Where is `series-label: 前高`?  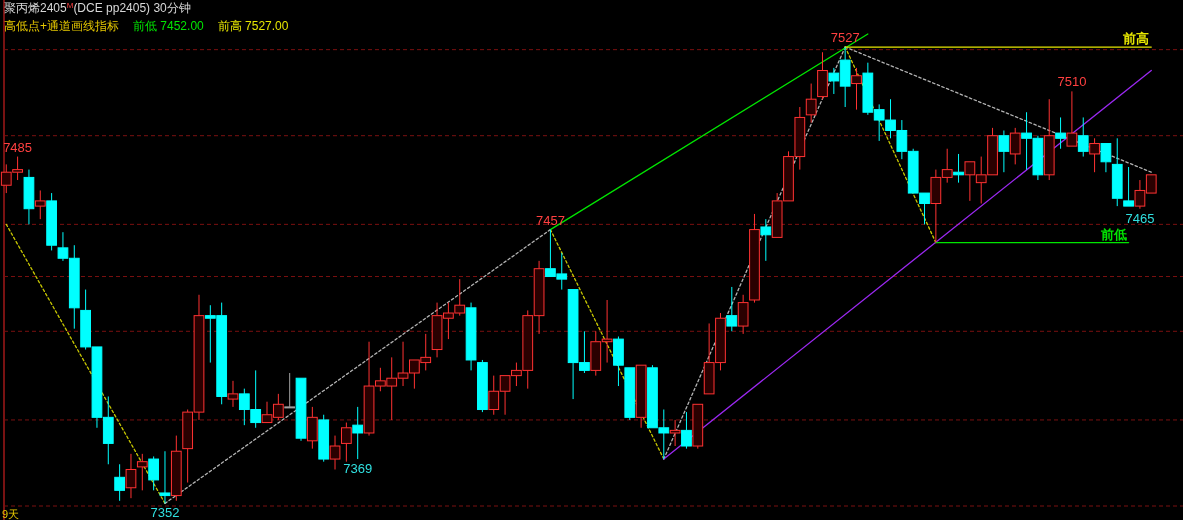 series-label: 前高 is located at coordinates (1136, 39).